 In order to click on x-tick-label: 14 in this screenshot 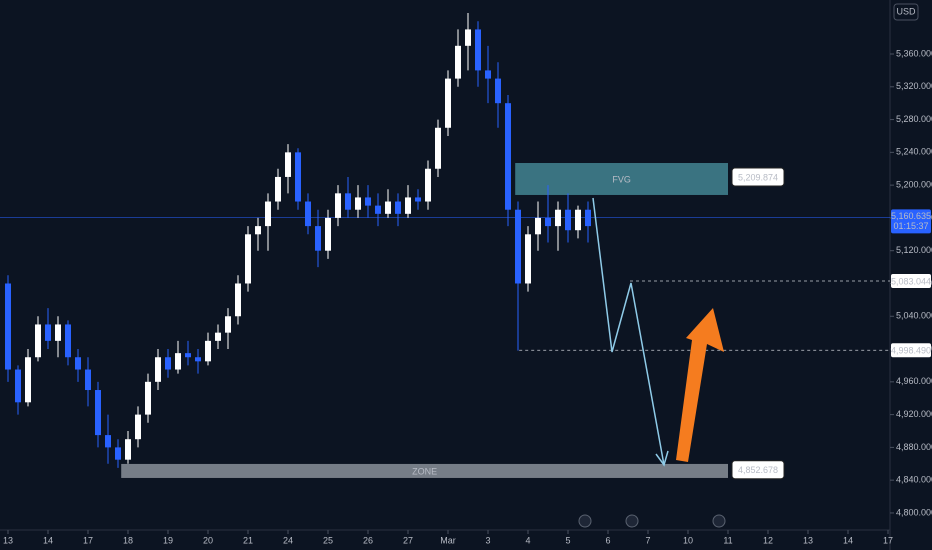, I will do `click(48, 540)`.